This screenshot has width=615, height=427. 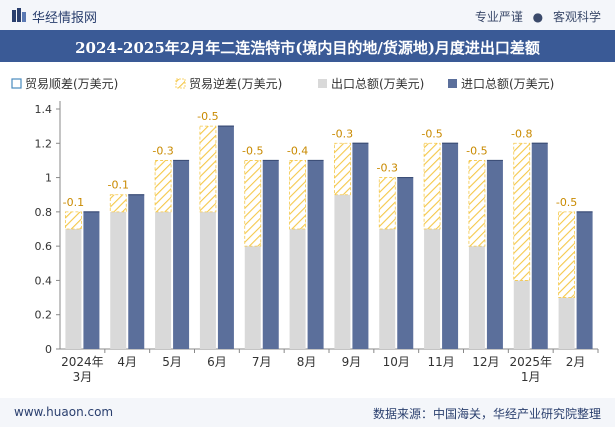 I want to click on x-tick-label: 6月, so click(x=217, y=362).